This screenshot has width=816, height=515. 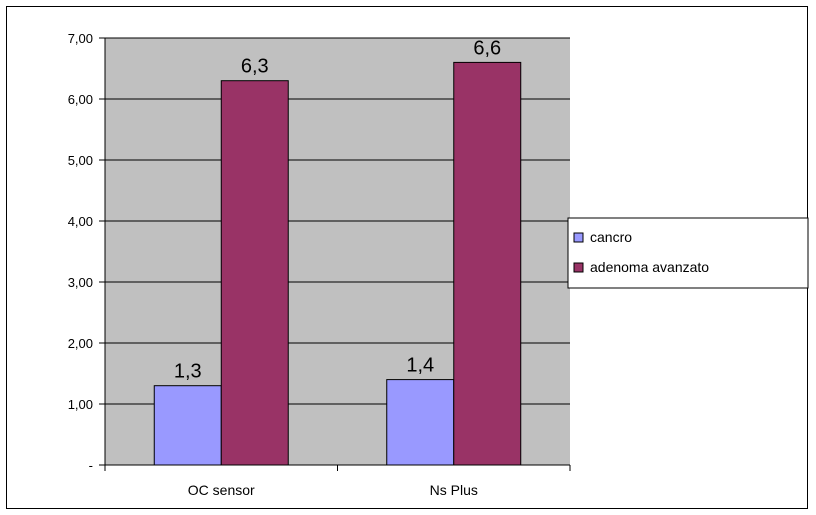 I want to click on data-label: 6,6, so click(x=487, y=48).